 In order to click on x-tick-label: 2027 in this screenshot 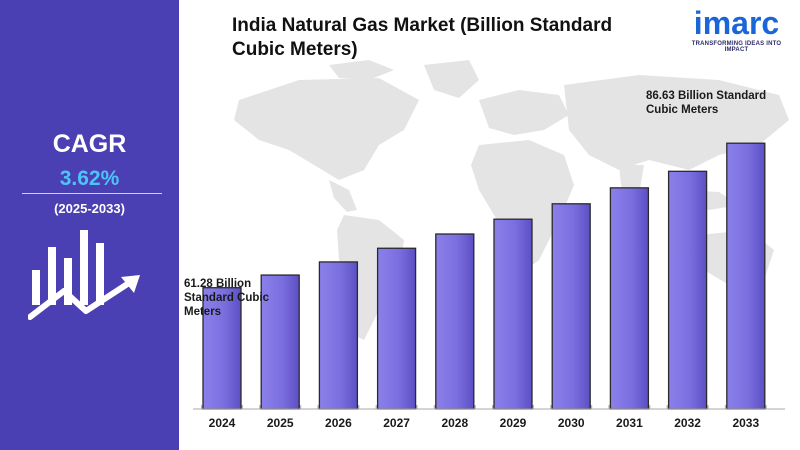, I will do `click(396, 423)`.